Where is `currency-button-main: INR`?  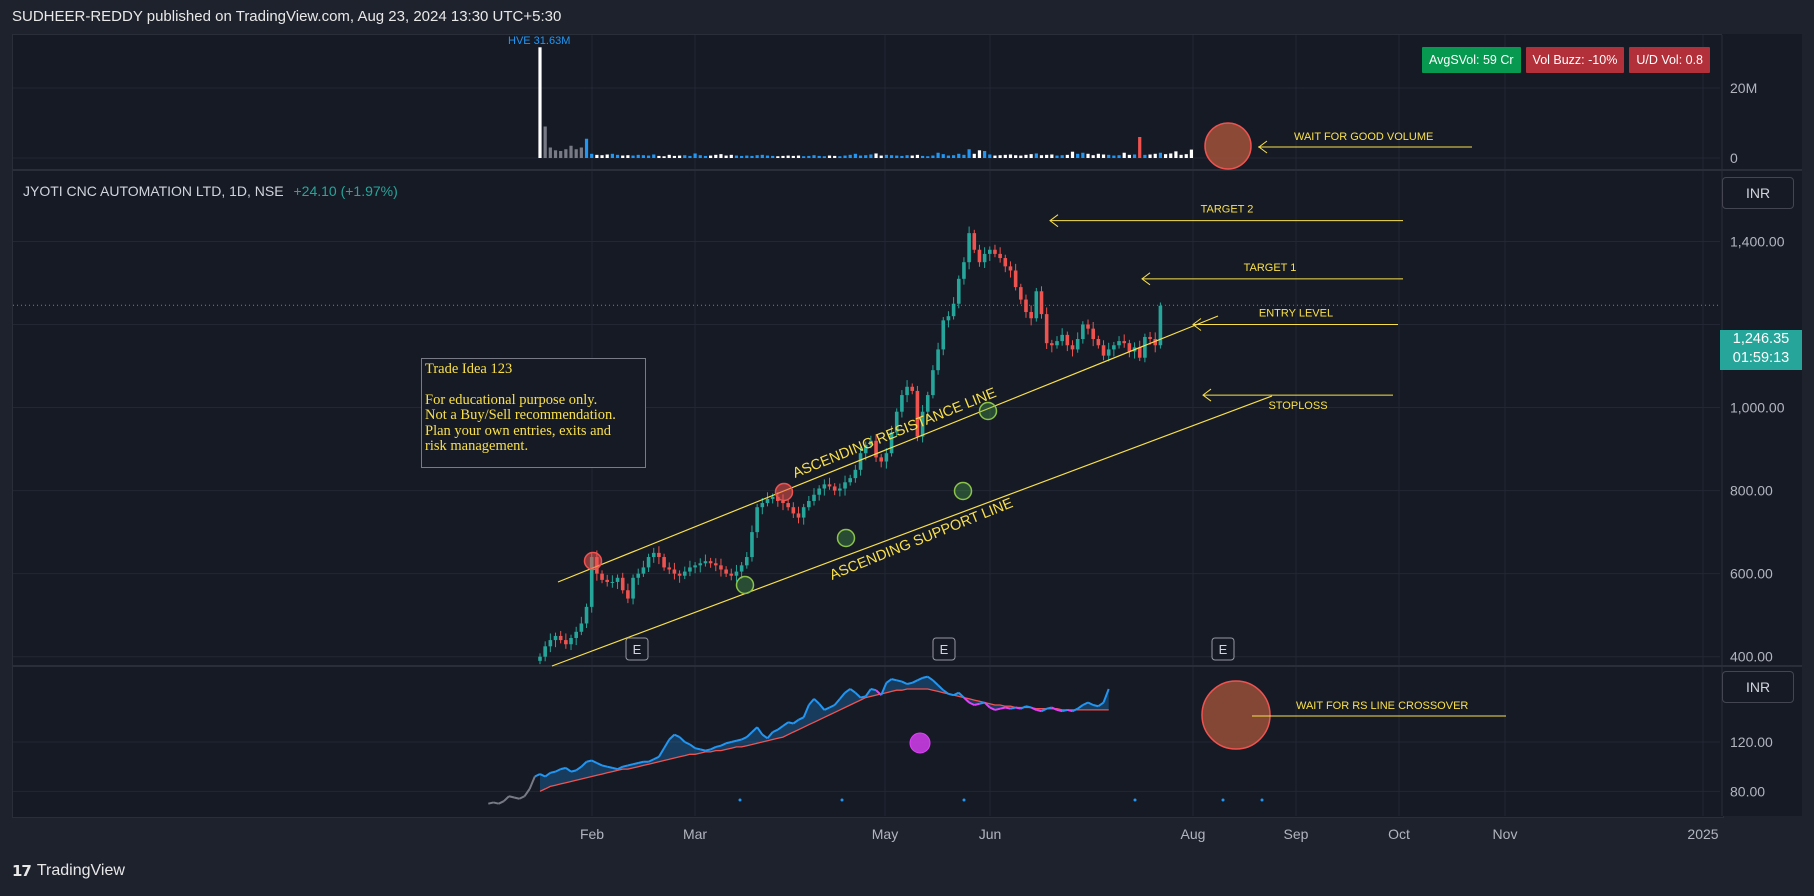
currency-button-main: INR is located at coordinates (1758, 193).